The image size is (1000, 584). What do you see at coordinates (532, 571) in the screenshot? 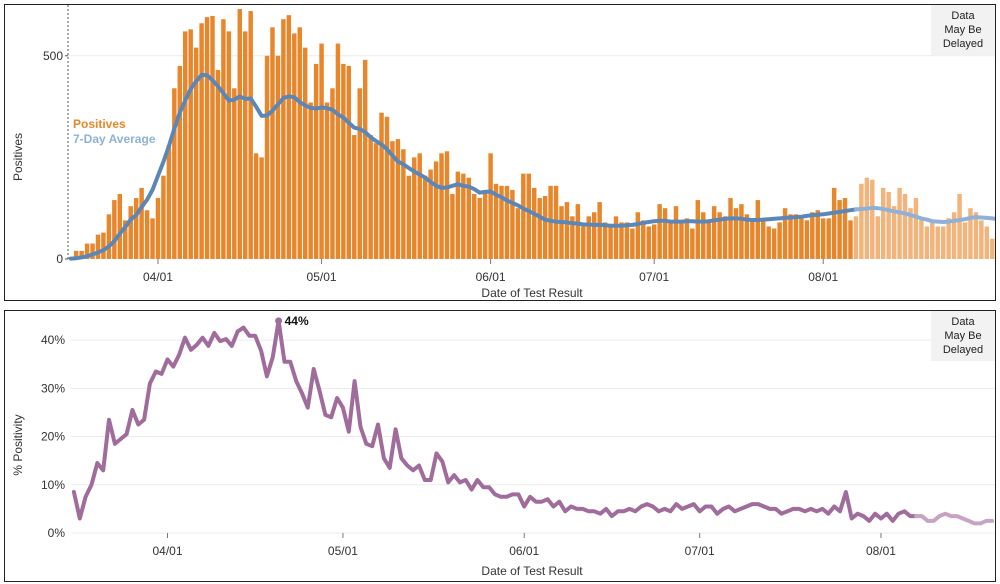
I see `x-axis-label-bottom: Date of Test Result` at bounding box center [532, 571].